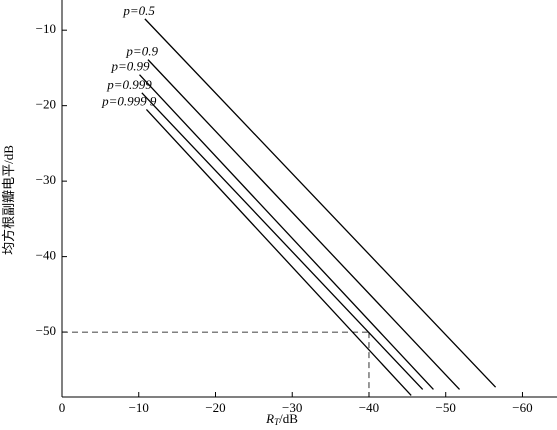 This screenshot has height=430, width=557. I want to click on x-tick-label: −60, so click(522, 407).